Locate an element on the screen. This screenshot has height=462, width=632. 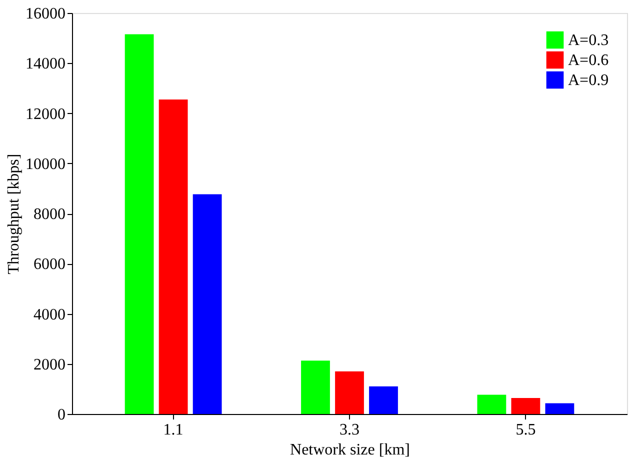
y-tick-label: 4000 is located at coordinates (50, 315).